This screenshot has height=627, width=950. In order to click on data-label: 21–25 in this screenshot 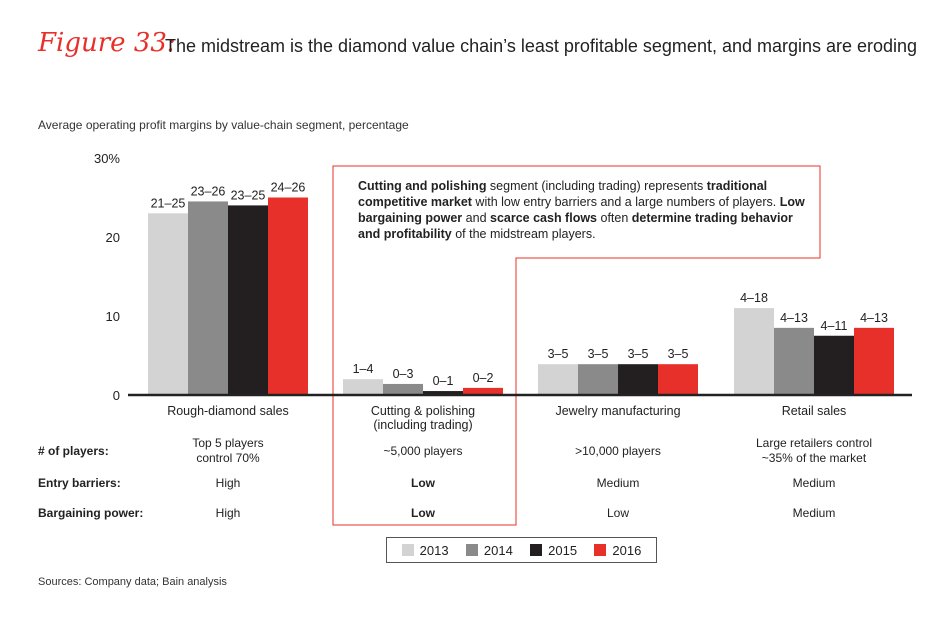, I will do `click(168, 203)`.